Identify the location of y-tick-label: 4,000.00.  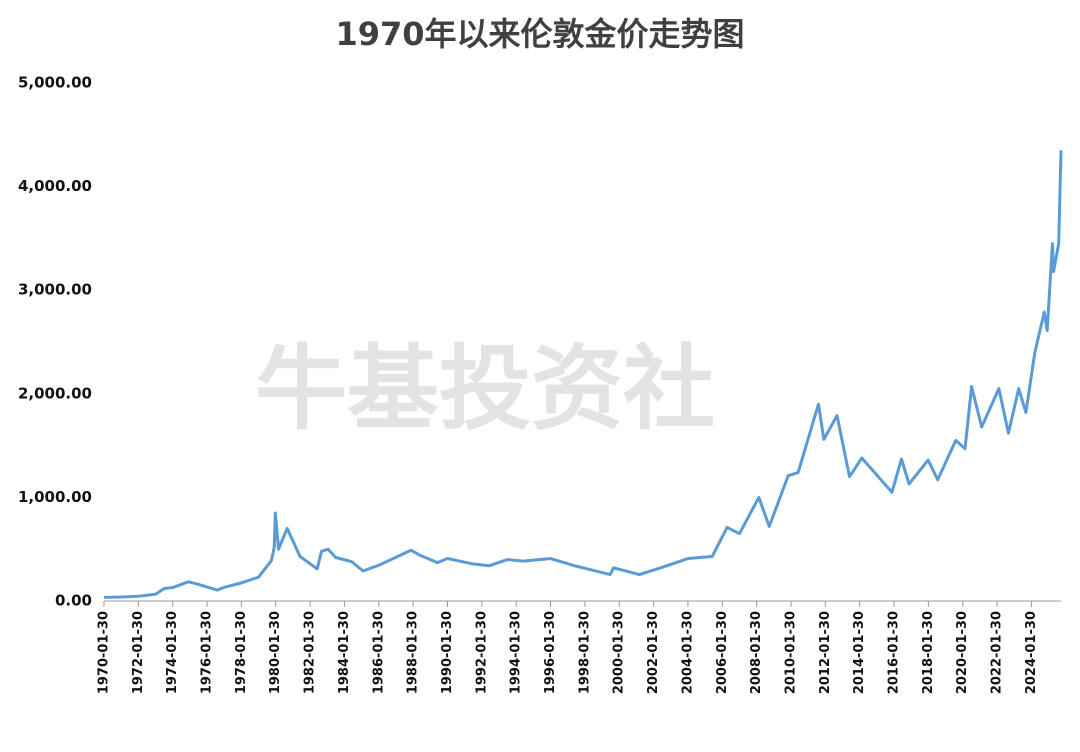
(55, 186).